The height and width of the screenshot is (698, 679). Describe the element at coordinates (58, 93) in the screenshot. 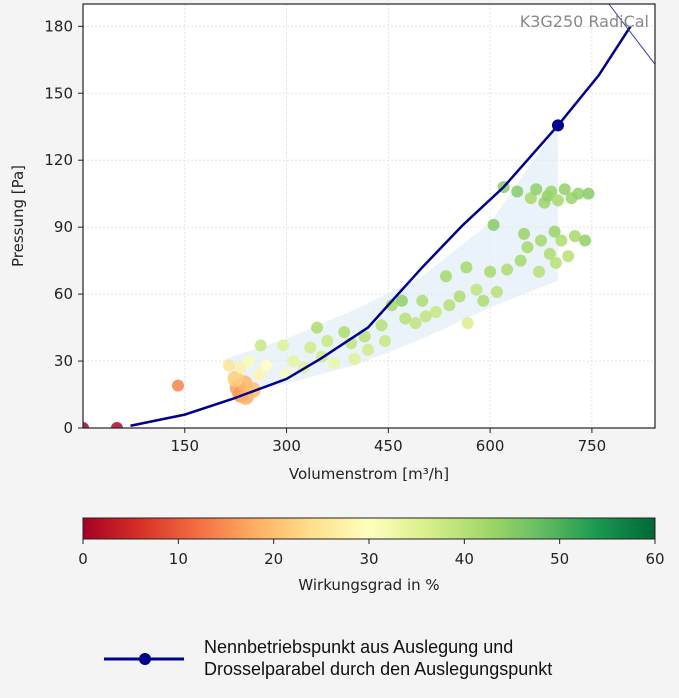

I see `y-tick-label: 150` at that location.